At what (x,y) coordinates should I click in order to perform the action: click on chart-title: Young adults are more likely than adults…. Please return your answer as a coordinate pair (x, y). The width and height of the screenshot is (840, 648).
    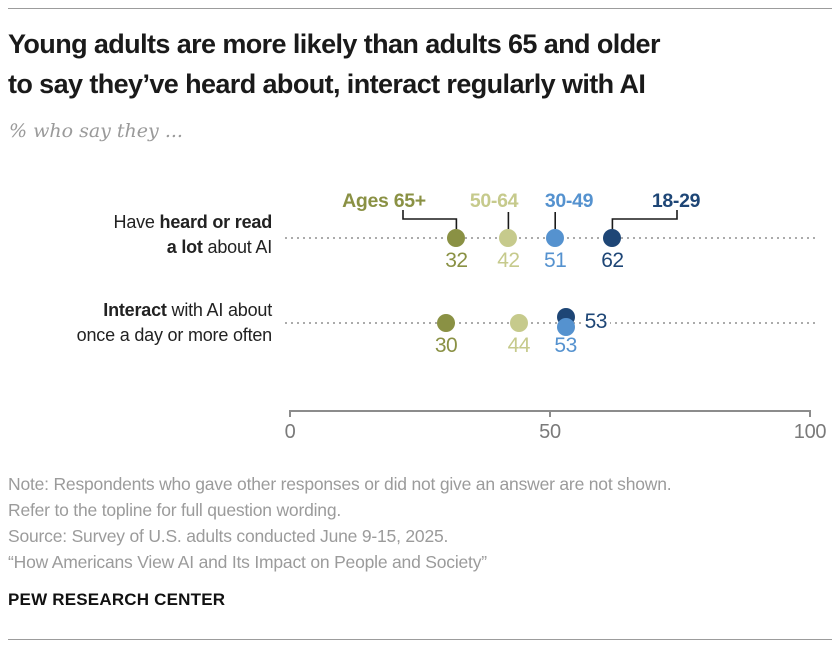
    Looking at the image, I should click on (420, 64).